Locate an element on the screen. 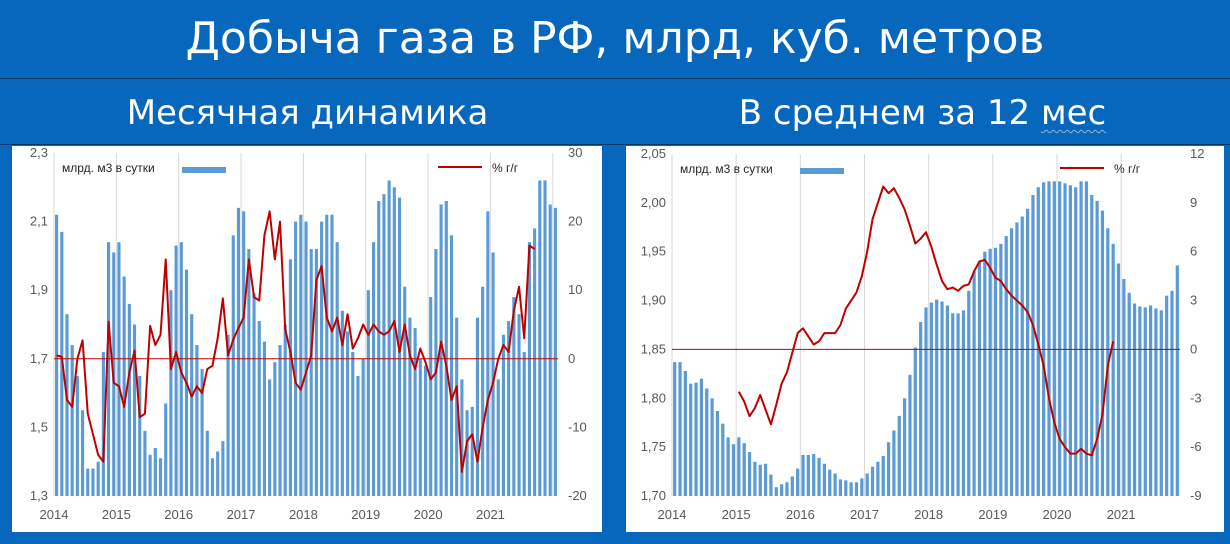 This screenshot has height=544, width=1230. average-y-left-tick: 2,05 is located at coordinates (653, 153).